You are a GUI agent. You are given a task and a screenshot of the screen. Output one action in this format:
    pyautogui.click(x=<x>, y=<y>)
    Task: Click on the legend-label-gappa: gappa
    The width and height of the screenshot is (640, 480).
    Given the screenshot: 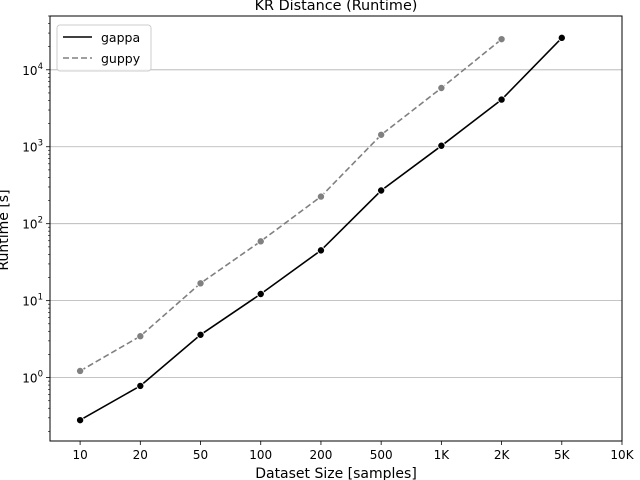 What is the action you would take?
    pyautogui.click(x=120, y=37)
    